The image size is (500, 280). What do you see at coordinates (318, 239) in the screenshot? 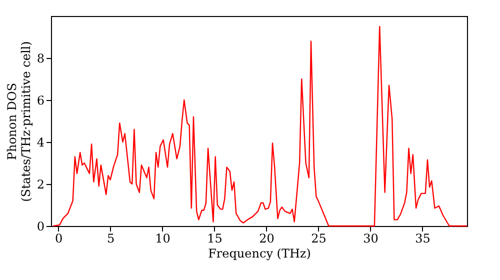
I see `x-tick-label: 25` at bounding box center [318, 239].